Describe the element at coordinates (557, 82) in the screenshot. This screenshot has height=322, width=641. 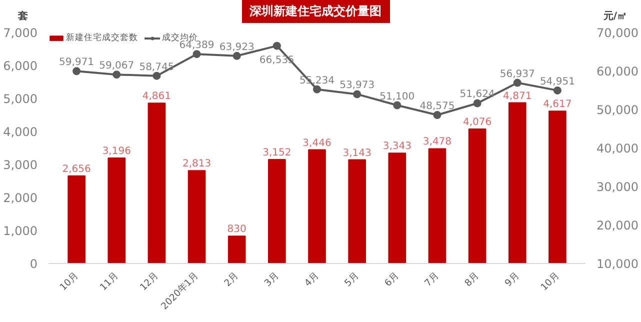
I see `data-label: 54,951` at that location.